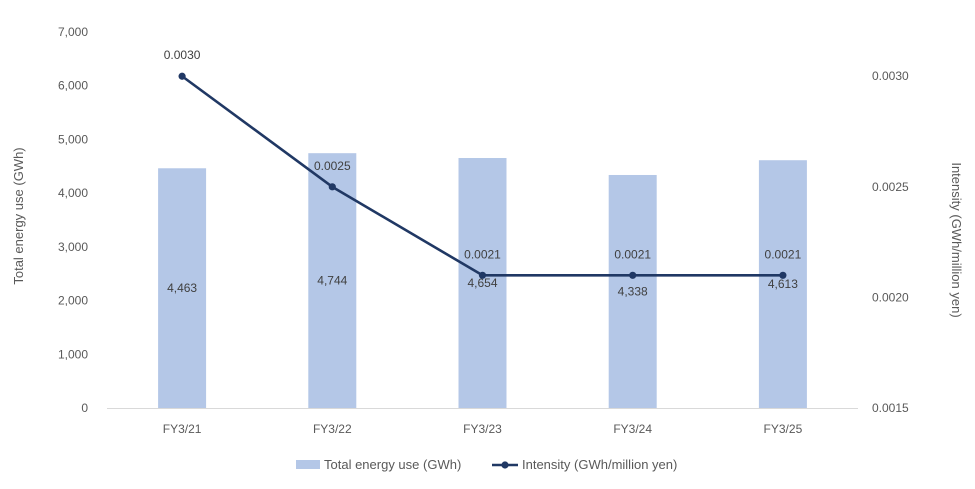 The width and height of the screenshot is (975, 489). I want to click on bar-FY3/23, so click(482, 283).